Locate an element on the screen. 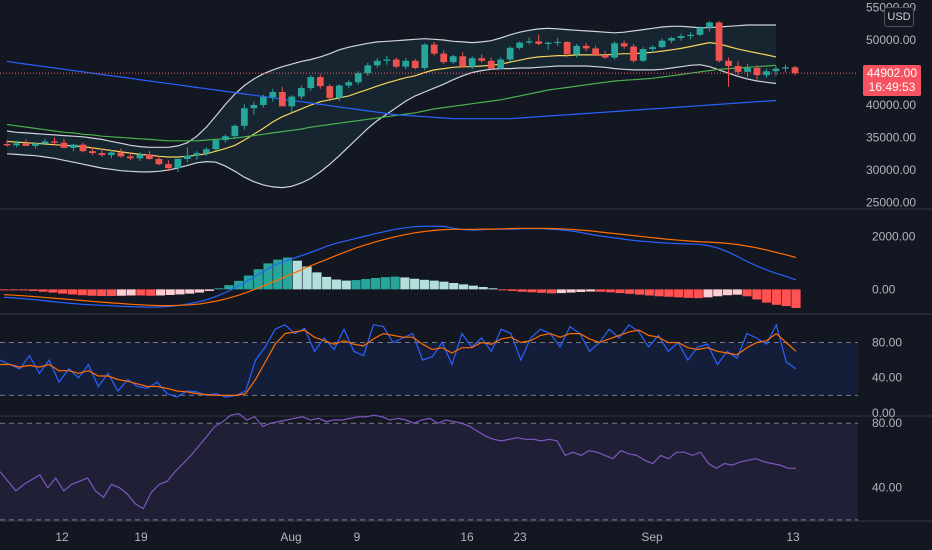 The width and height of the screenshot is (932, 550). macd-tick-label: 0.00 is located at coordinates (884, 289).